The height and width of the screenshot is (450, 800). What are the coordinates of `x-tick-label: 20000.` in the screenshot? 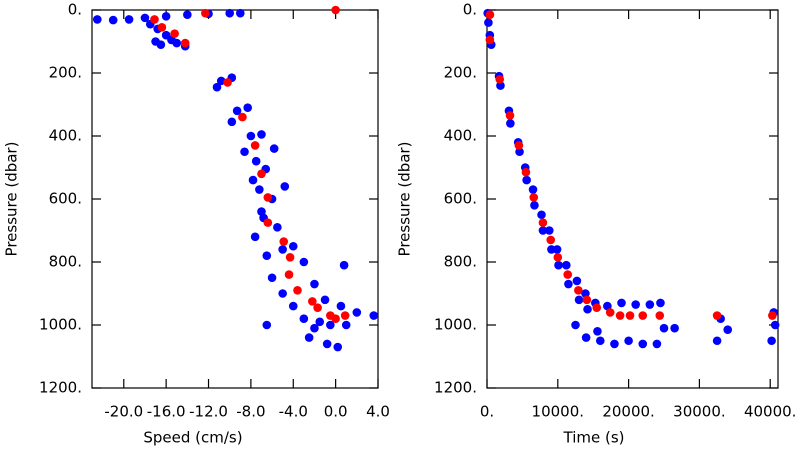 It's located at (628, 412).